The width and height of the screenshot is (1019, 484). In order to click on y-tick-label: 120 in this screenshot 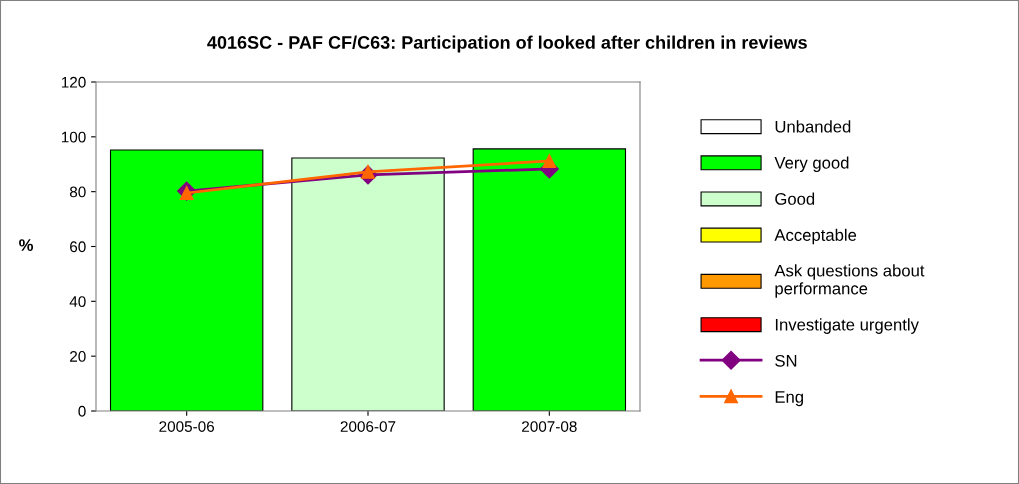, I will do `click(73, 82)`.